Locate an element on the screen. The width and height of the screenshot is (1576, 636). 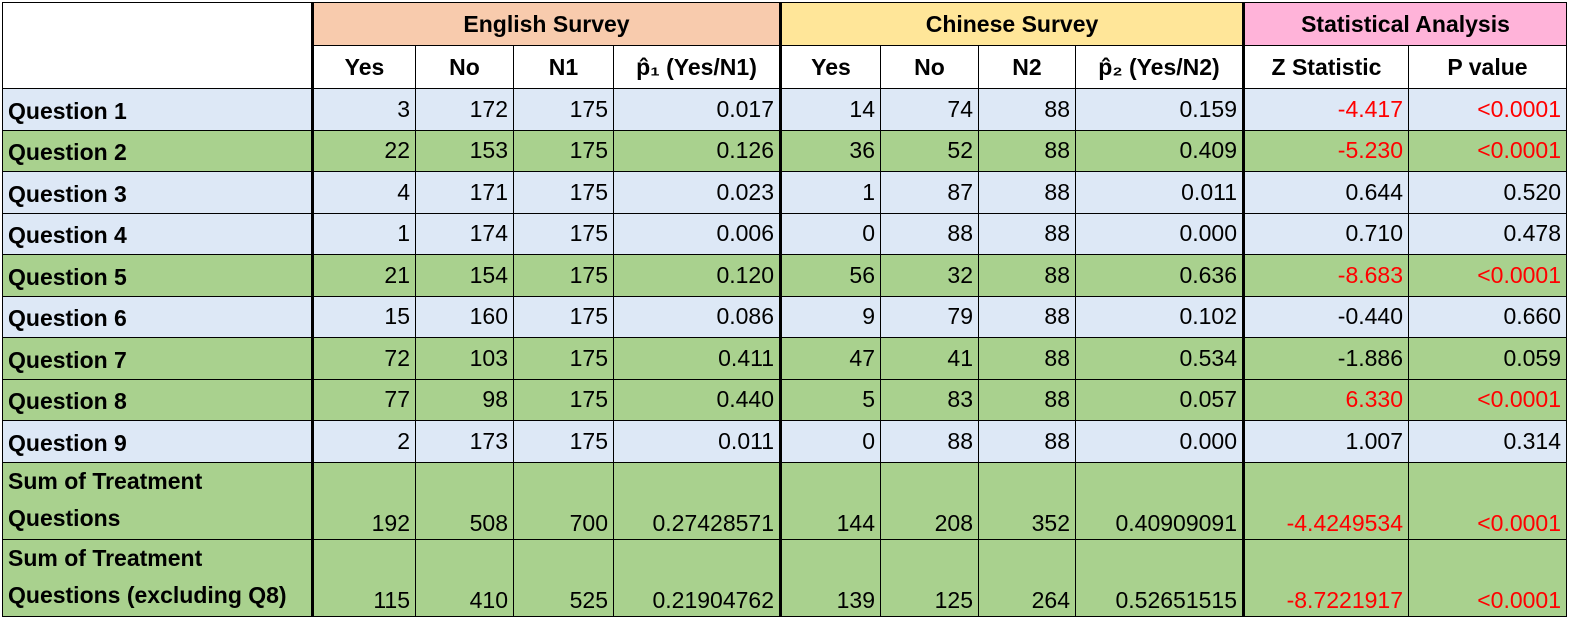
corner-cell is located at coordinates (157, 45).